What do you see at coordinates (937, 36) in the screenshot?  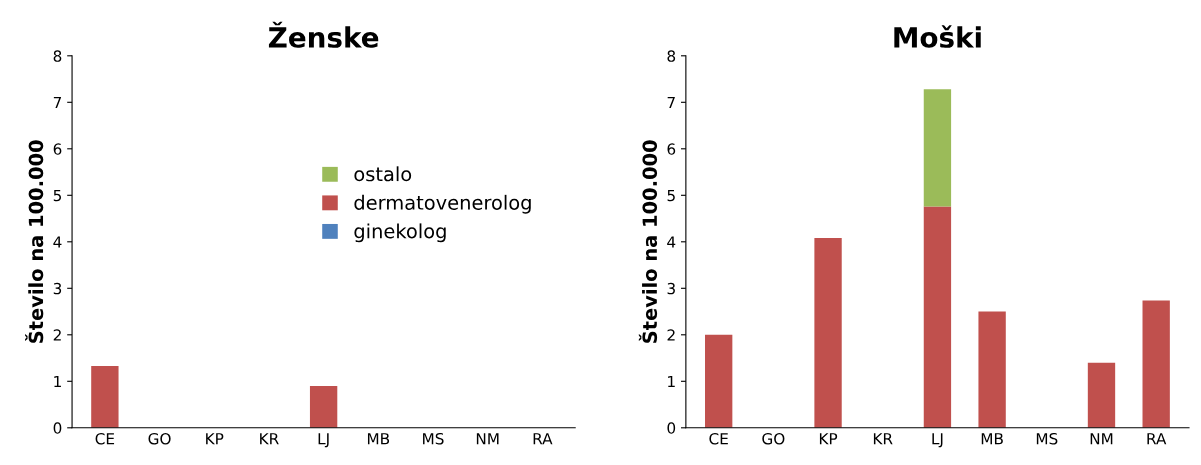 I see `chart-title: Moški` at bounding box center [937, 36].